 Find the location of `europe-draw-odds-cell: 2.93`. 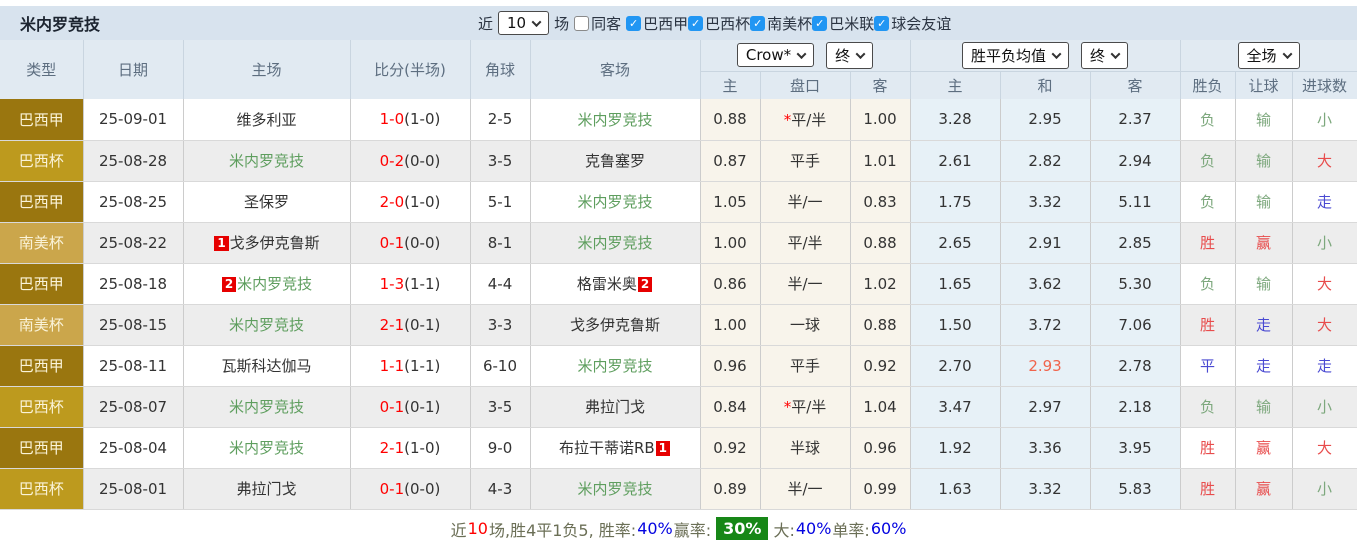

europe-draw-odds-cell: 2.93 is located at coordinates (1045, 366).